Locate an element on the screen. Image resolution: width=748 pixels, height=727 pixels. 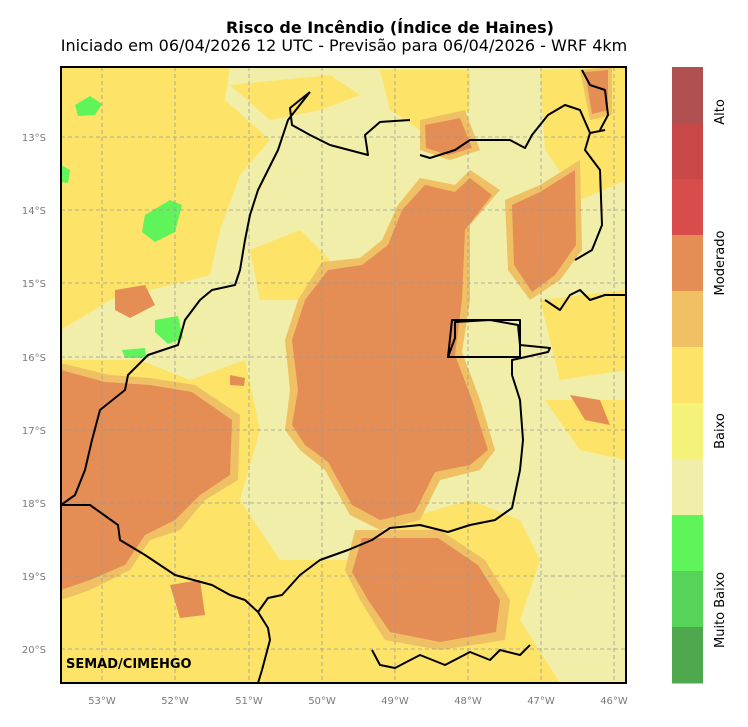
lat-tick-label: 17°S is located at coordinates (34, 431).